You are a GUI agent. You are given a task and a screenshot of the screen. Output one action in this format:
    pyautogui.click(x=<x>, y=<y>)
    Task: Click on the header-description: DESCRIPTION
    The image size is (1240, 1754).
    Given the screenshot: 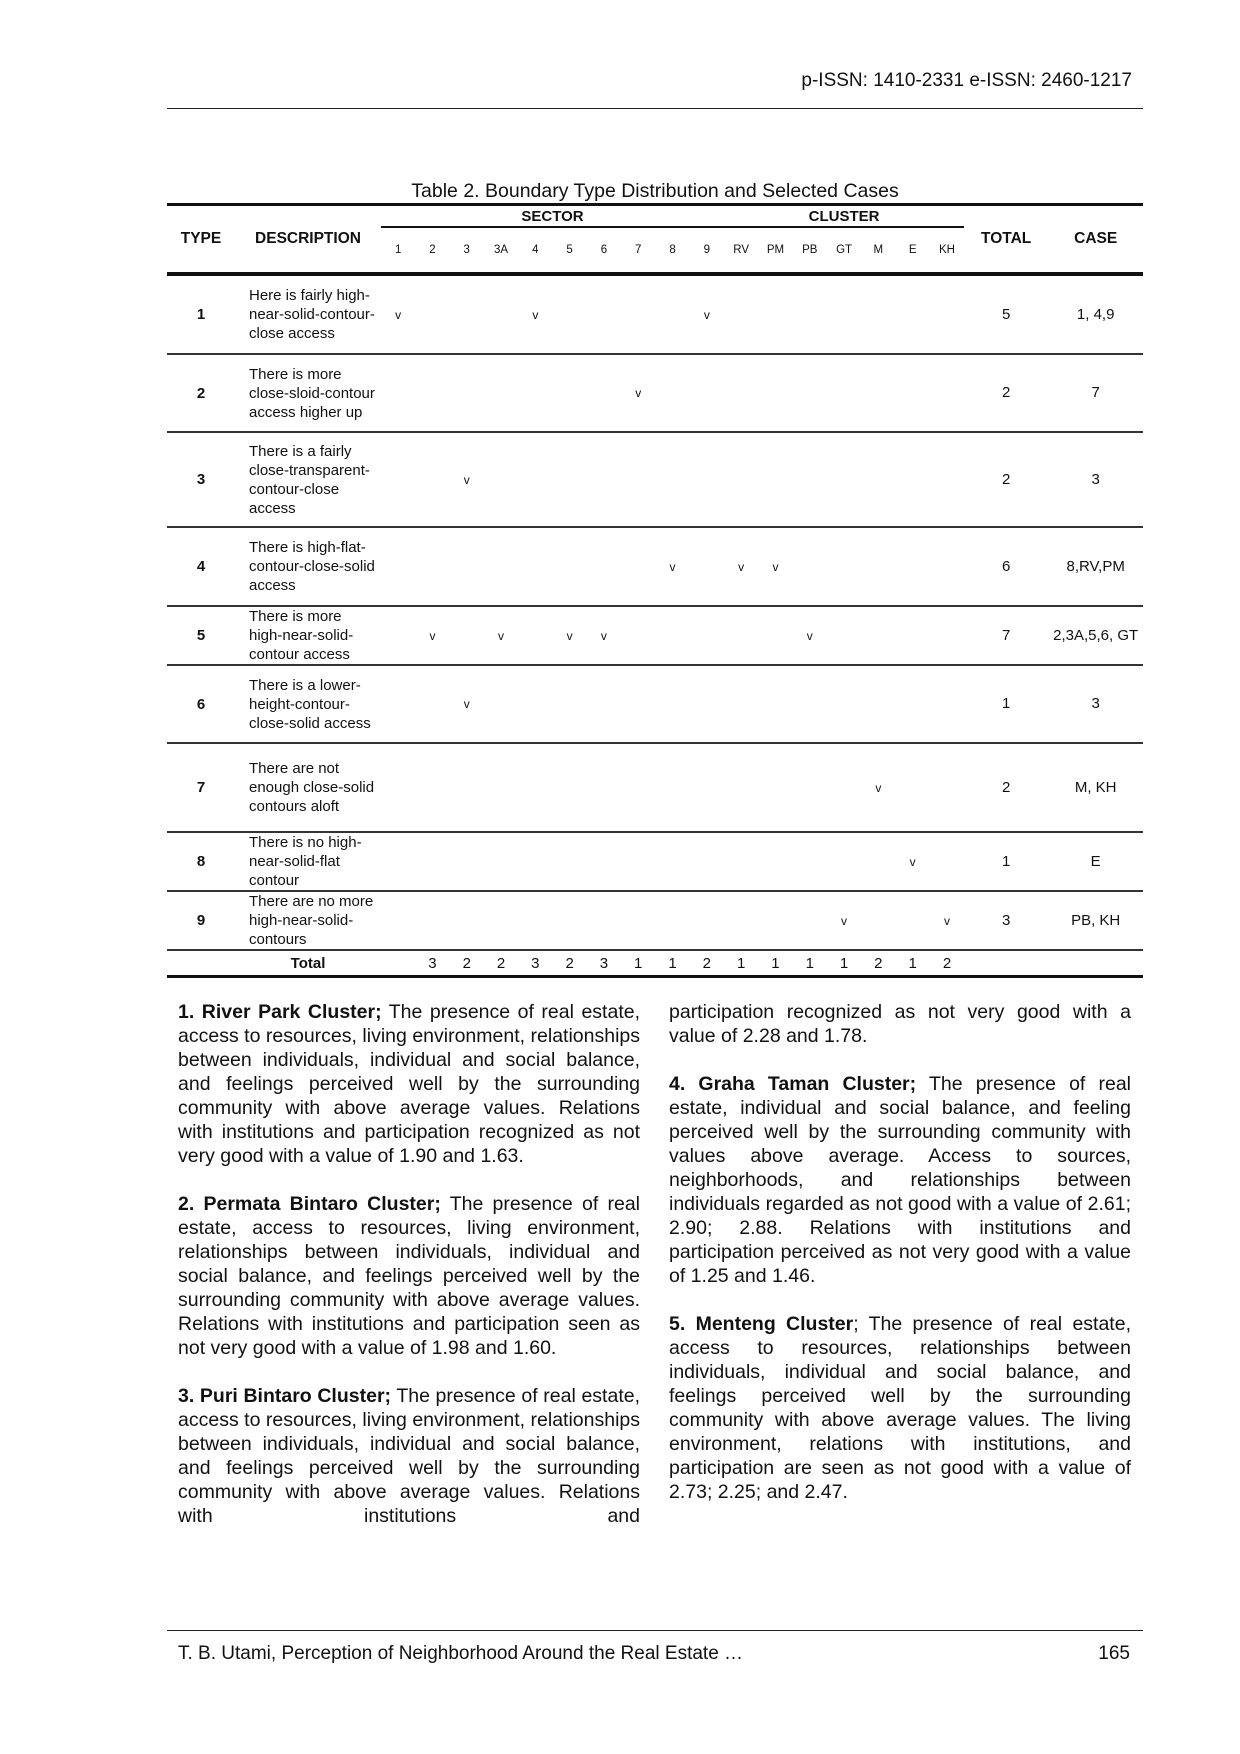 What is the action you would take?
    pyautogui.click(x=308, y=238)
    